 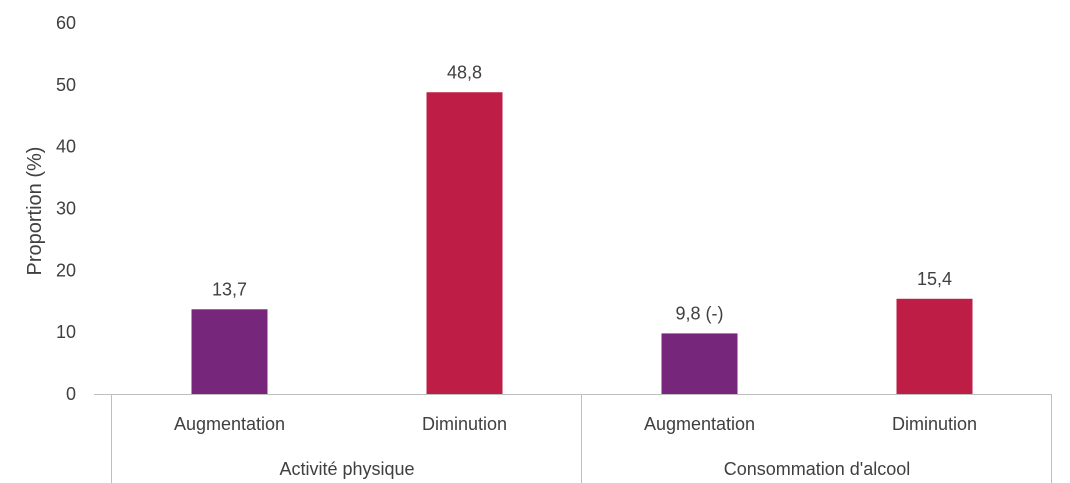 I want to click on x-group-label: Consommation d'alcool, so click(x=817, y=469).